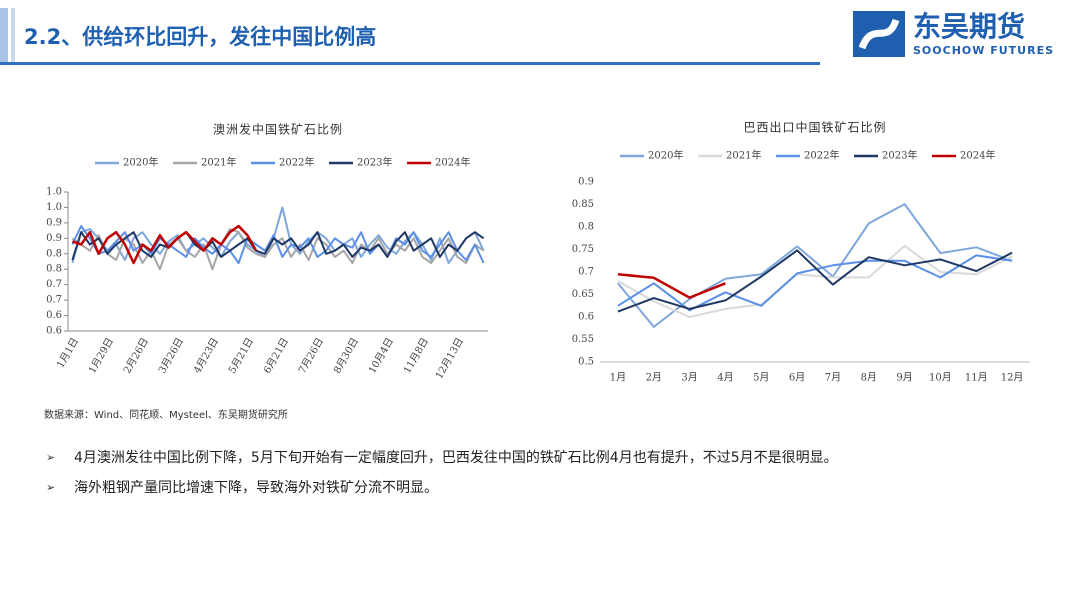  What do you see at coordinates (689, 378) in the screenshot?
I see `x-tick-label: 3月` at bounding box center [689, 378].